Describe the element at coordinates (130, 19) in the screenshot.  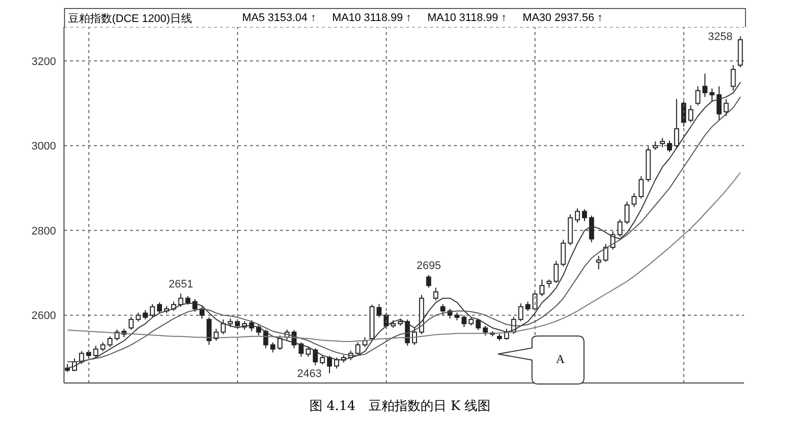
I see `chart-title: 豆粕指数(DCE 1200)日线` at that location.